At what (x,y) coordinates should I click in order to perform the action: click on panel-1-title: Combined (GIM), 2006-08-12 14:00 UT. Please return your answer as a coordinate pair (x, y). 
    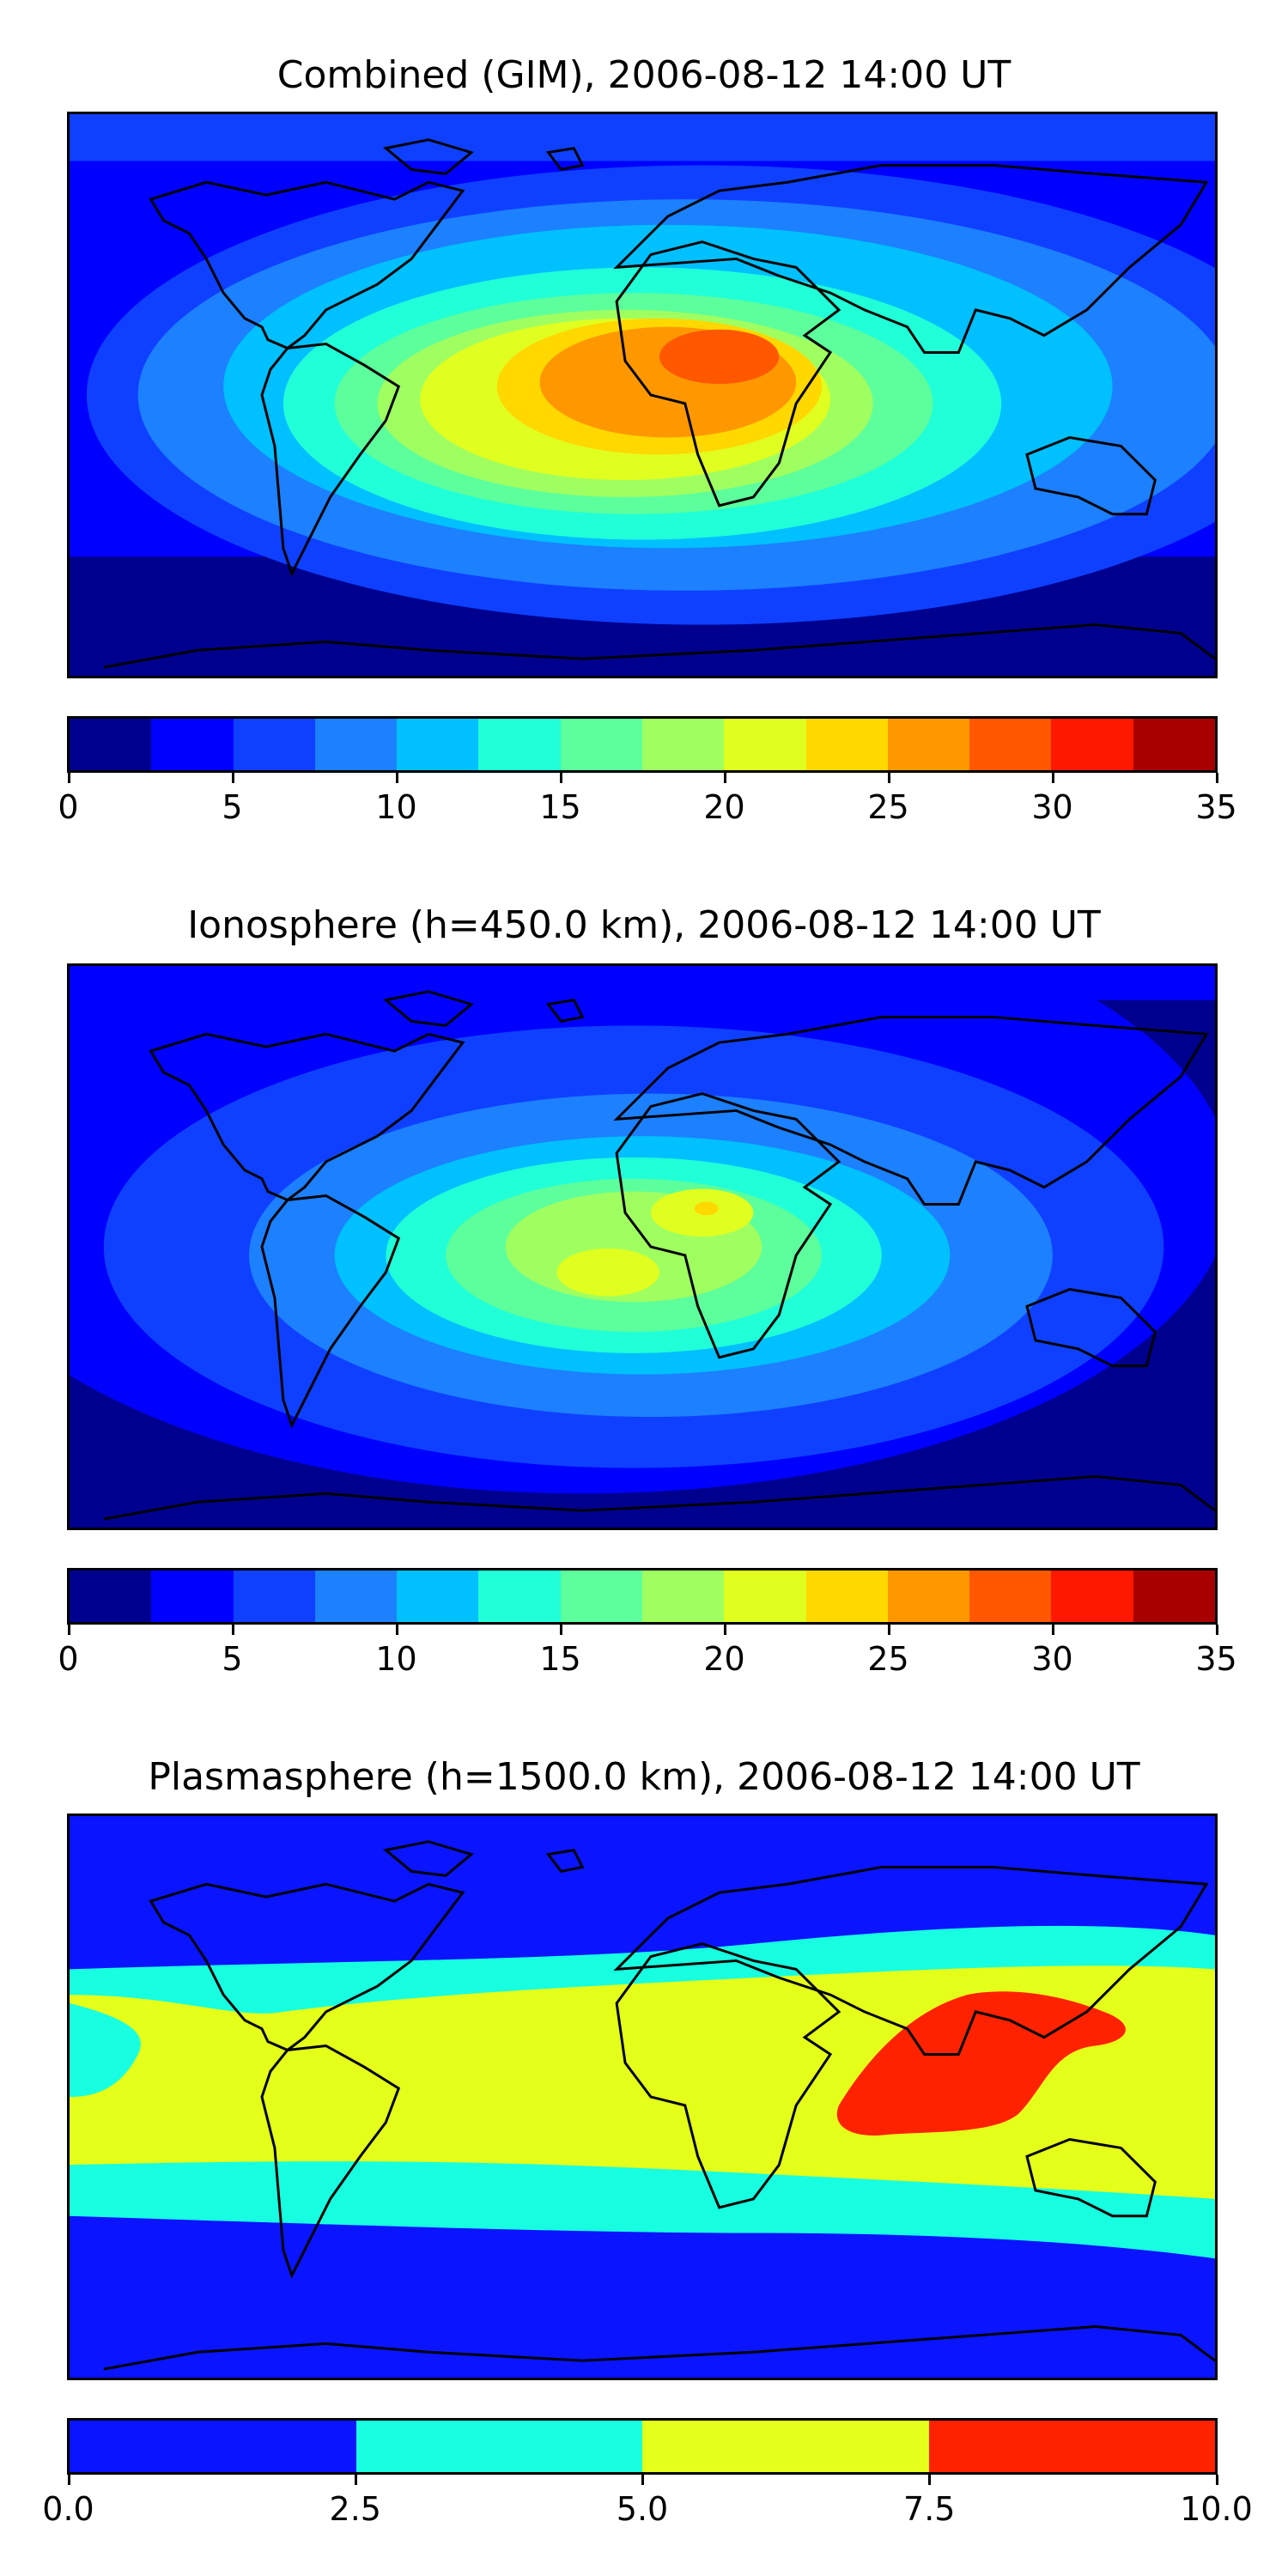
    Looking at the image, I should click on (644, 75).